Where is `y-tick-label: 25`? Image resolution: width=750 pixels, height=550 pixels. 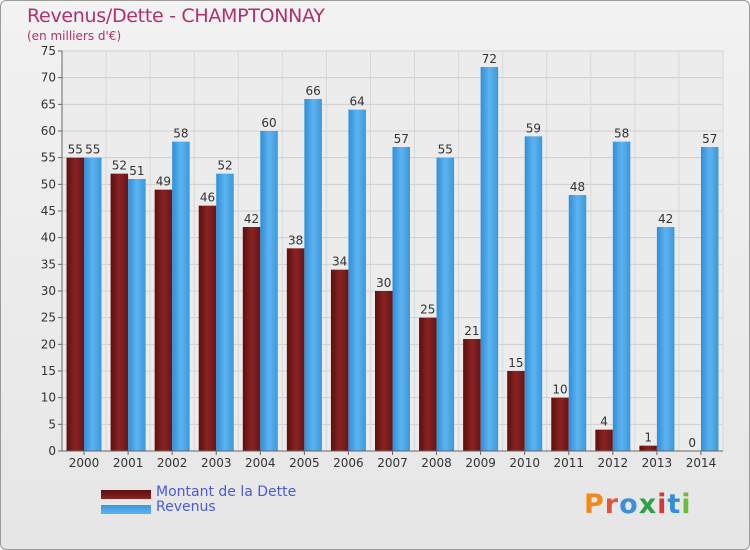
y-tick-label: 25 is located at coordinates (48, 318).